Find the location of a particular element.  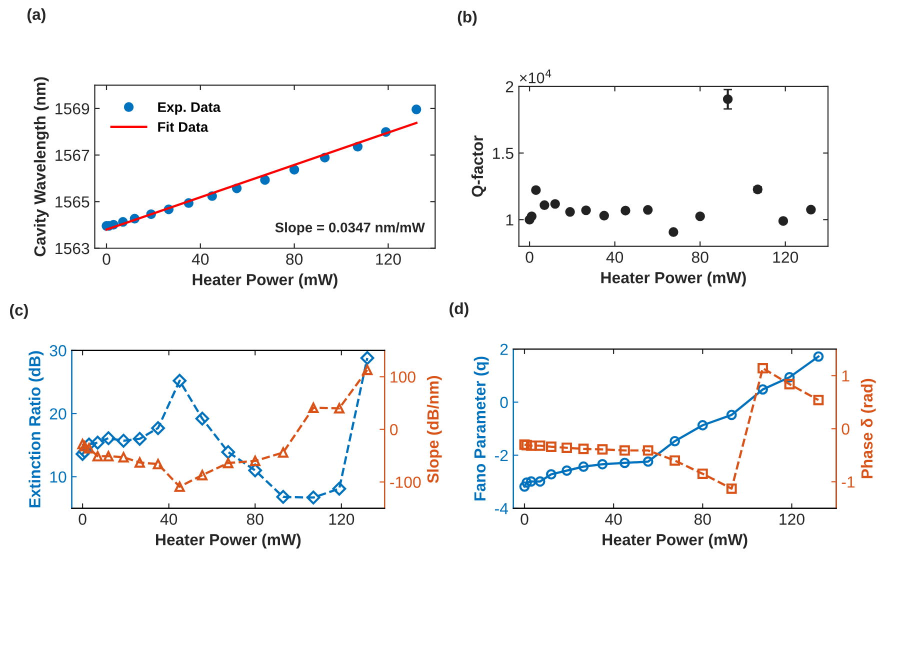

text: (d) is located at coordinates (459, 310).